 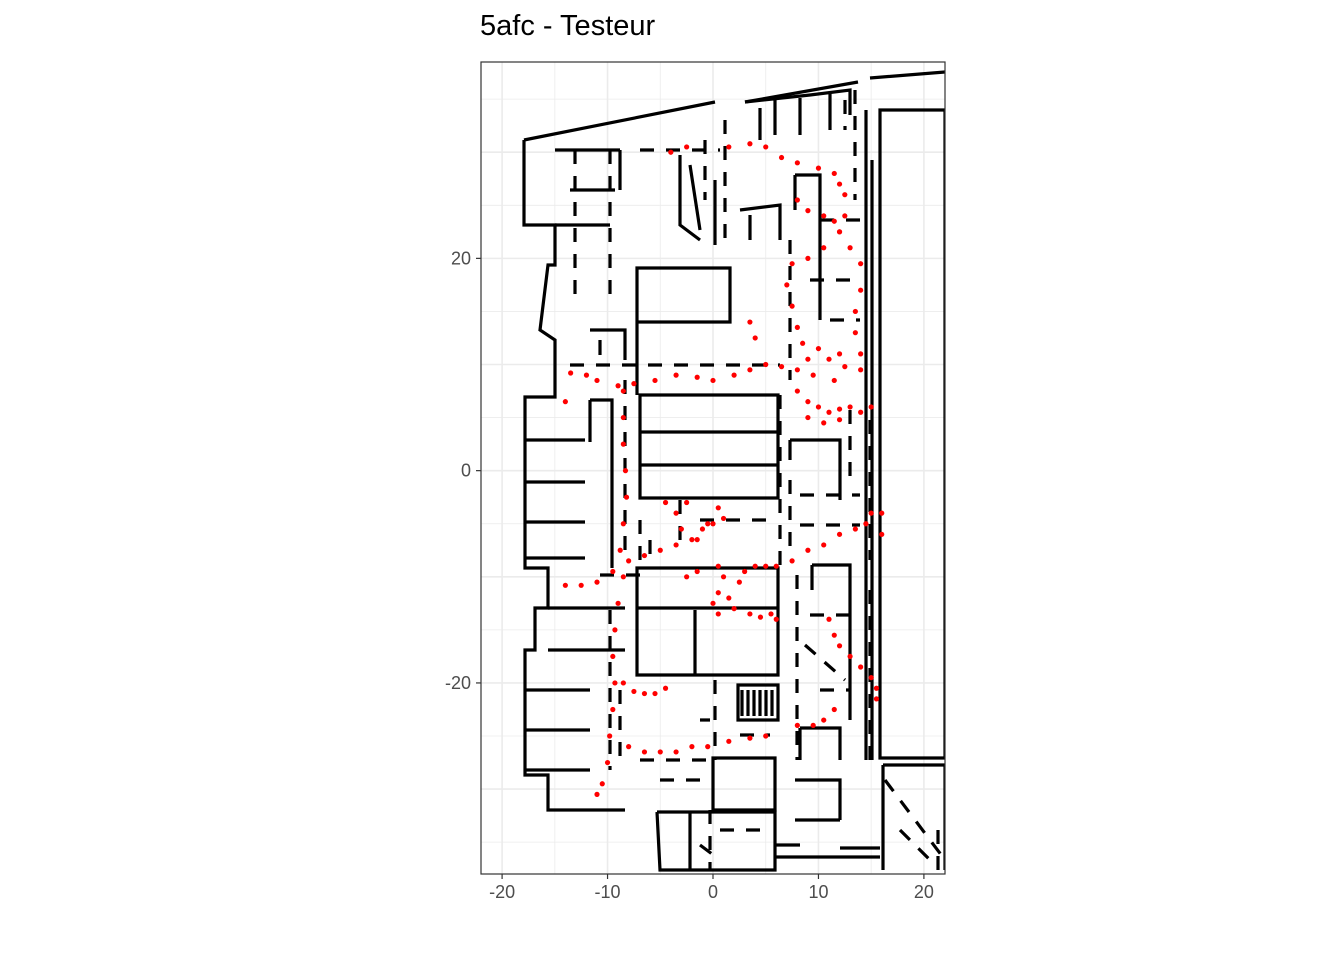 What do you see at coordinates (466, 471) in the screenshot?
I see `y-tick-label: 0` at bounding box center [466, 471].